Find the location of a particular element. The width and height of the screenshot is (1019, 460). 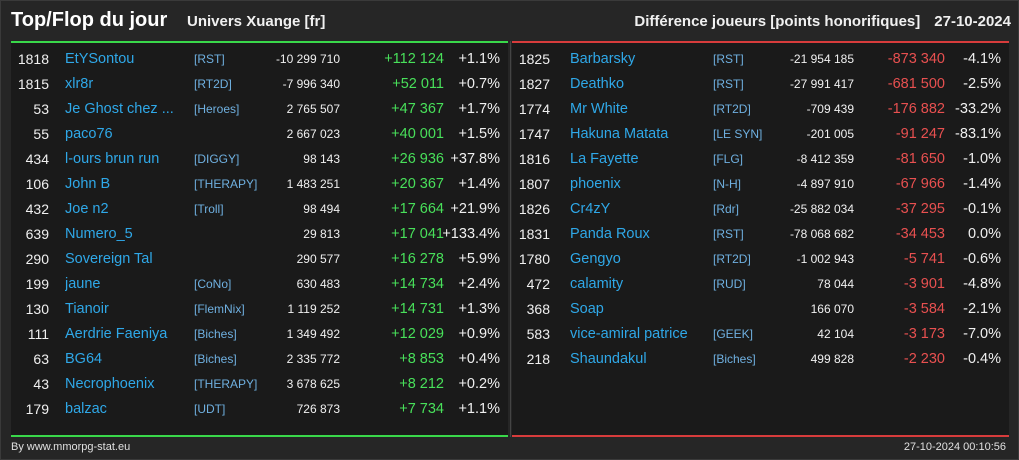

player-name-link: Necrophoenix is located at coordinates (110, 384).